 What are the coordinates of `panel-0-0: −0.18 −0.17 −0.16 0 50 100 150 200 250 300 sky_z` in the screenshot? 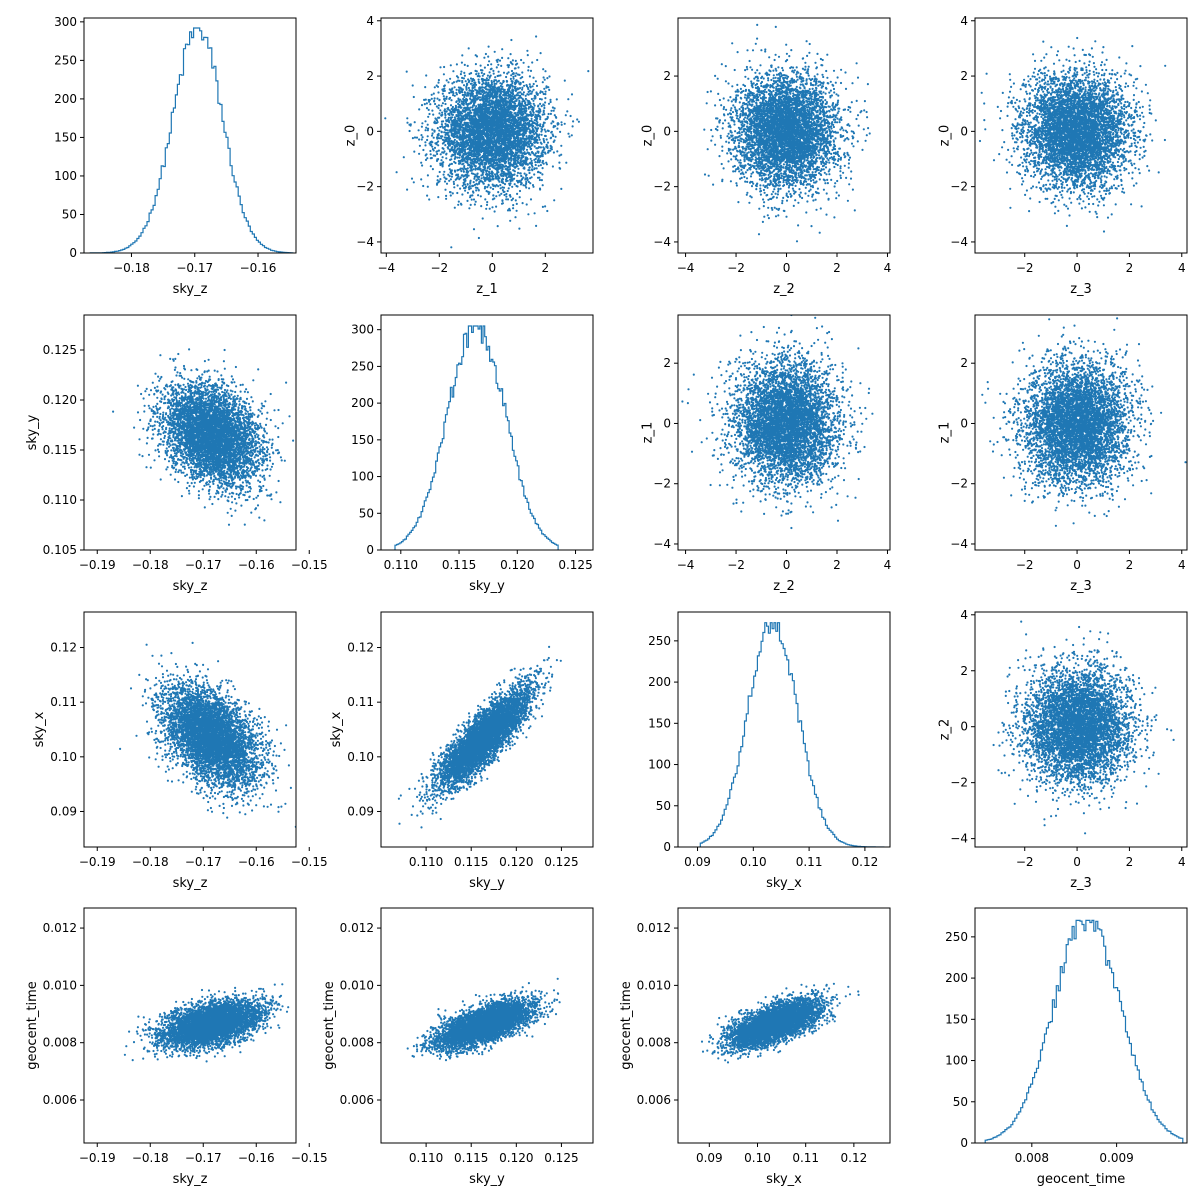 It's located at (175, 156).